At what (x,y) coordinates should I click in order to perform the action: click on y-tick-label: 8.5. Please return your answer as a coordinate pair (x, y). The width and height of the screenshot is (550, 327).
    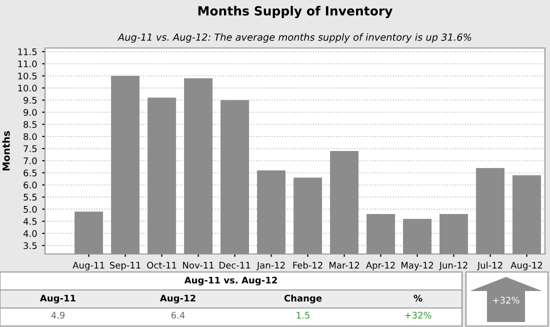
    Looking at the image, I should click on (30, 124).